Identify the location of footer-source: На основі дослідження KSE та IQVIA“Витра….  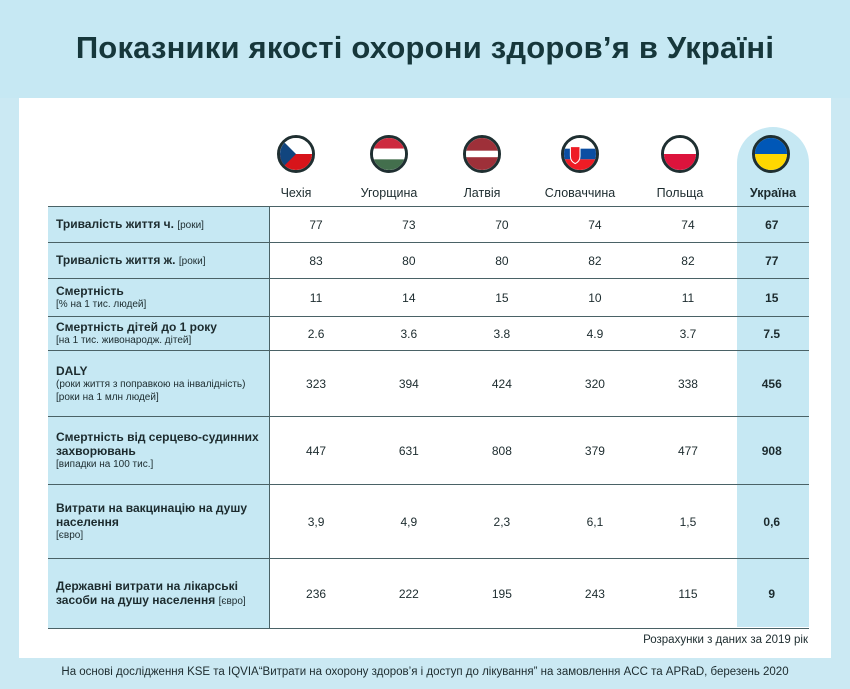
(425, 672).